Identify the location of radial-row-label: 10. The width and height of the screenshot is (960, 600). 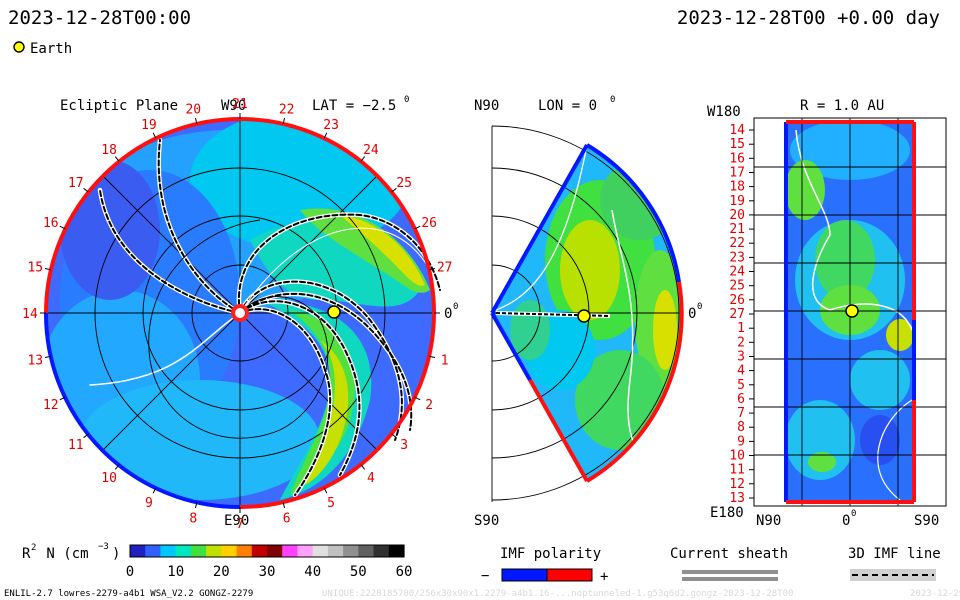
(737, 456).